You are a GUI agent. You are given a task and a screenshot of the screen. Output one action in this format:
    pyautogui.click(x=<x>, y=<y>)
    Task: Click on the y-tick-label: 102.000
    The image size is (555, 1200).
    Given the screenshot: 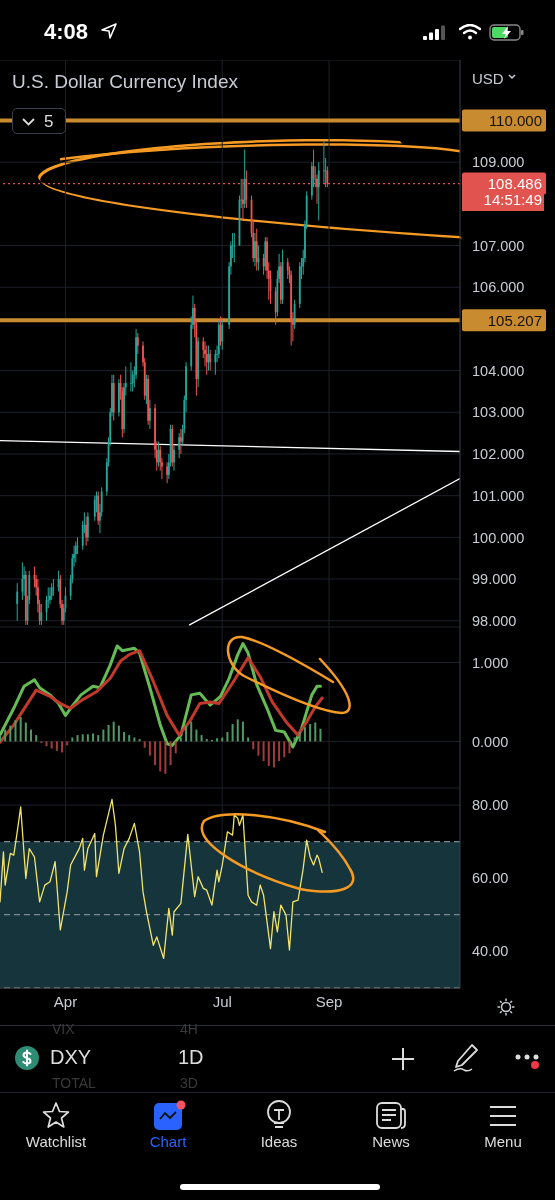 What is the action you would take?
    pyautogui.click(x=498, y=454)
    